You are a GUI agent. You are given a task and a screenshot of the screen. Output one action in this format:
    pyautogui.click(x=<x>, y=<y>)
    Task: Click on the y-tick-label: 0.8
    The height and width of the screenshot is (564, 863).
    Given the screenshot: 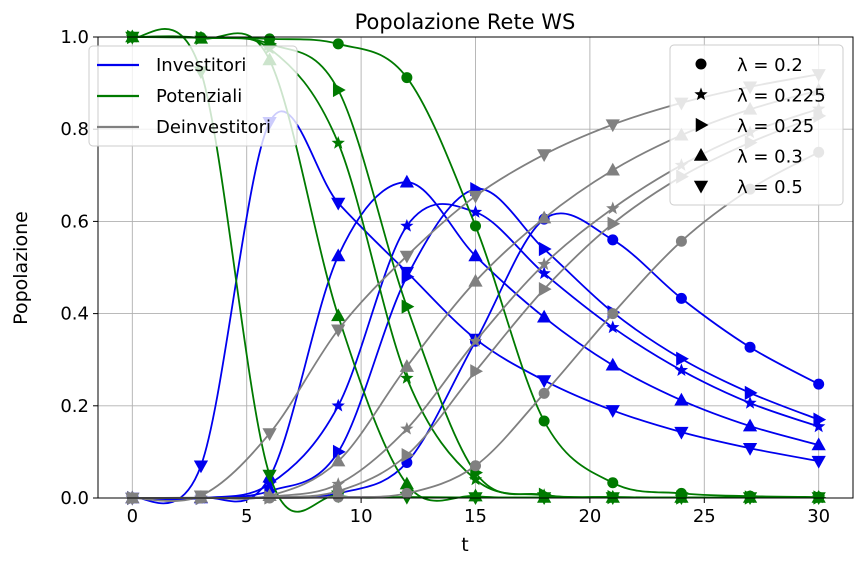 What is the action you would take?
    pyautogui.click(x=74, y=129)
    